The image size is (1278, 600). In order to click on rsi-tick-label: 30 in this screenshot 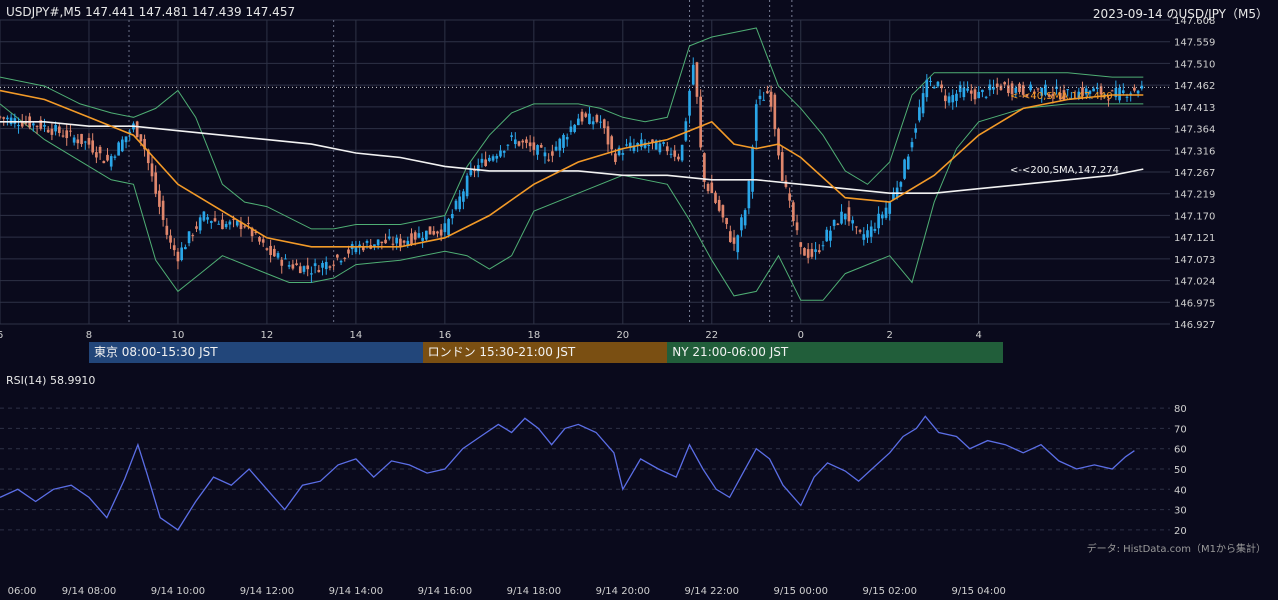, I will do `click(1180, 511)`.